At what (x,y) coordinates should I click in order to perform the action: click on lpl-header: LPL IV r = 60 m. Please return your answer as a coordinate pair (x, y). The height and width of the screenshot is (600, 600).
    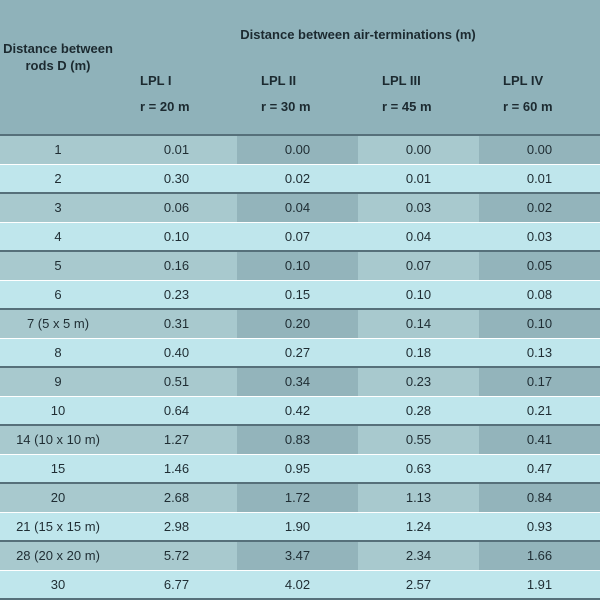
    Looking at the image, I should click on (539, 101).